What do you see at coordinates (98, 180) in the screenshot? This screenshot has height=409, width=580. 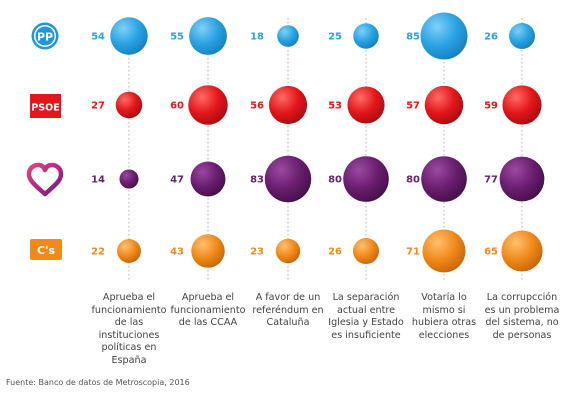 I see `podemos-value-label: 14` at bounding box center [98, 180].